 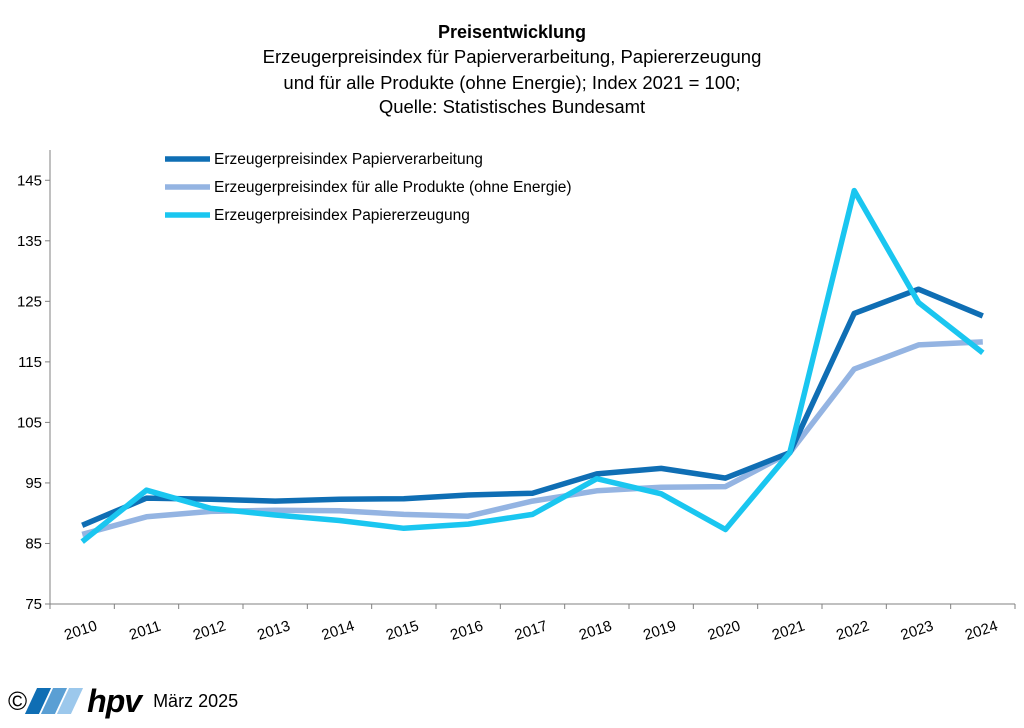 I want to click on x-tick-label: 2013, so click(x=273, y=630).